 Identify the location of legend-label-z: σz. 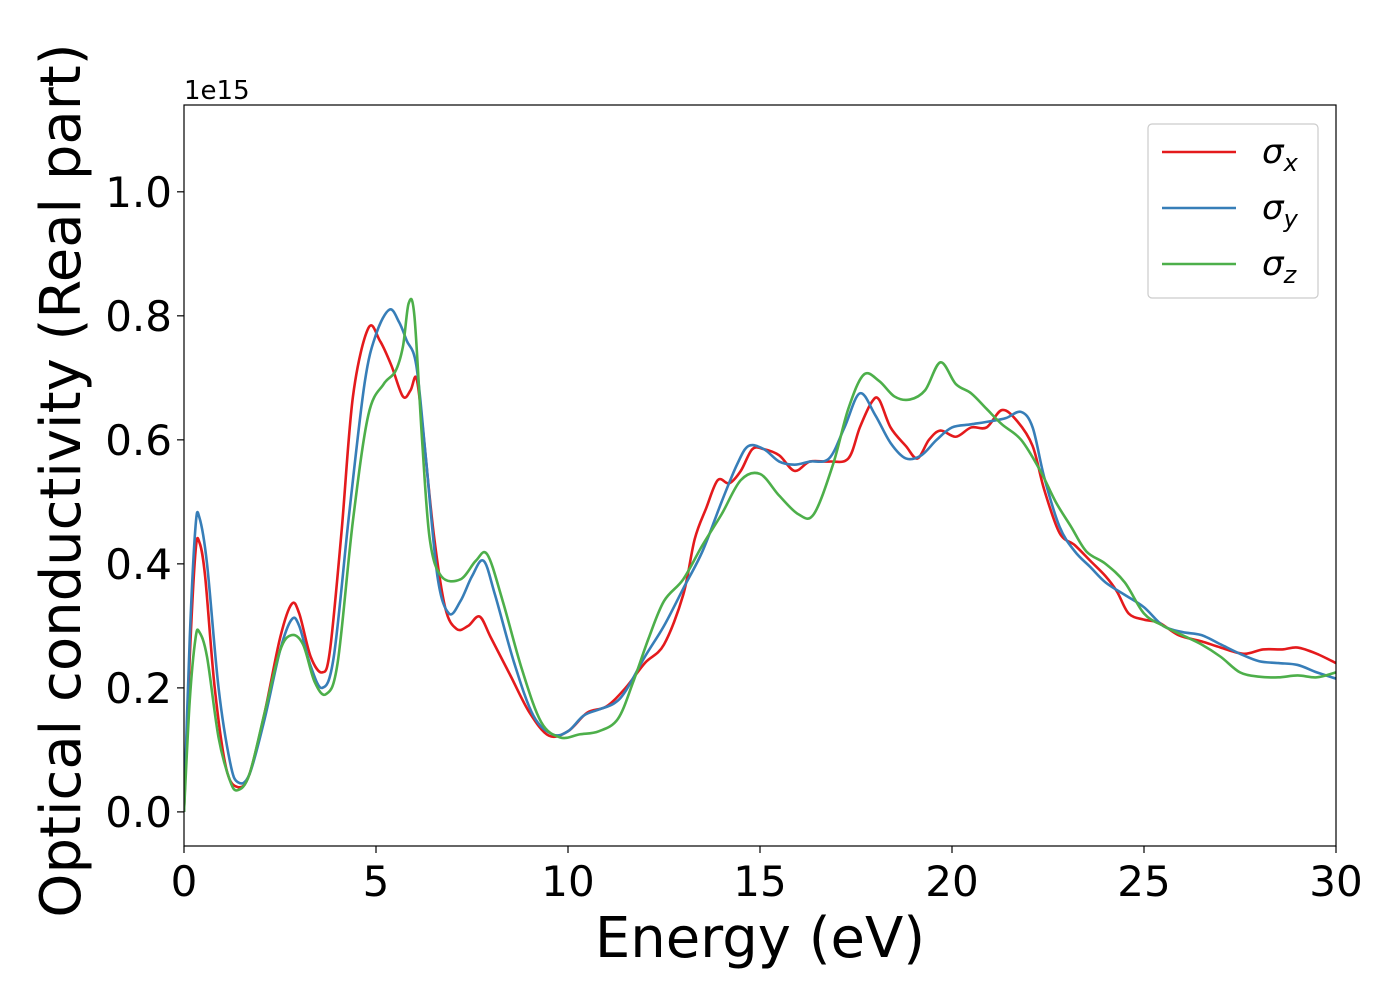
(1280, 266).